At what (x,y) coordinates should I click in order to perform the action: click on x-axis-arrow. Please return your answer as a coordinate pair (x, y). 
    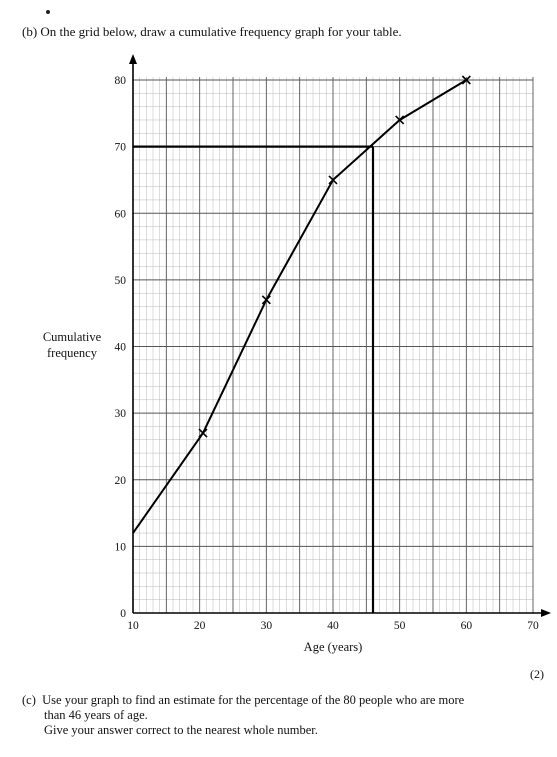
    Looking at the image, I should click on (546, 613).